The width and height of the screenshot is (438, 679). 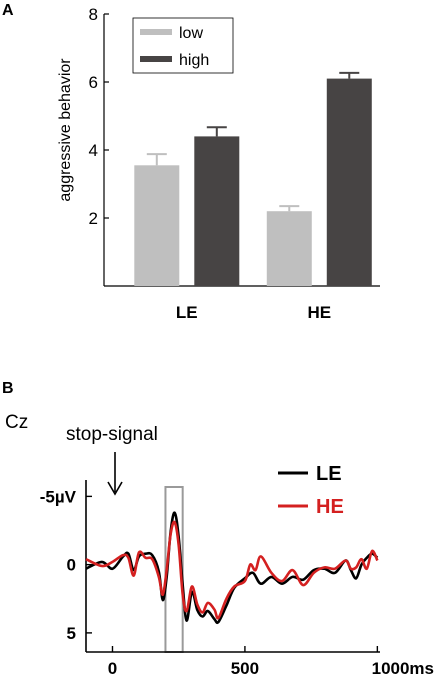 I want to click on panel-a-legend-box, so click(x=183, y=45).